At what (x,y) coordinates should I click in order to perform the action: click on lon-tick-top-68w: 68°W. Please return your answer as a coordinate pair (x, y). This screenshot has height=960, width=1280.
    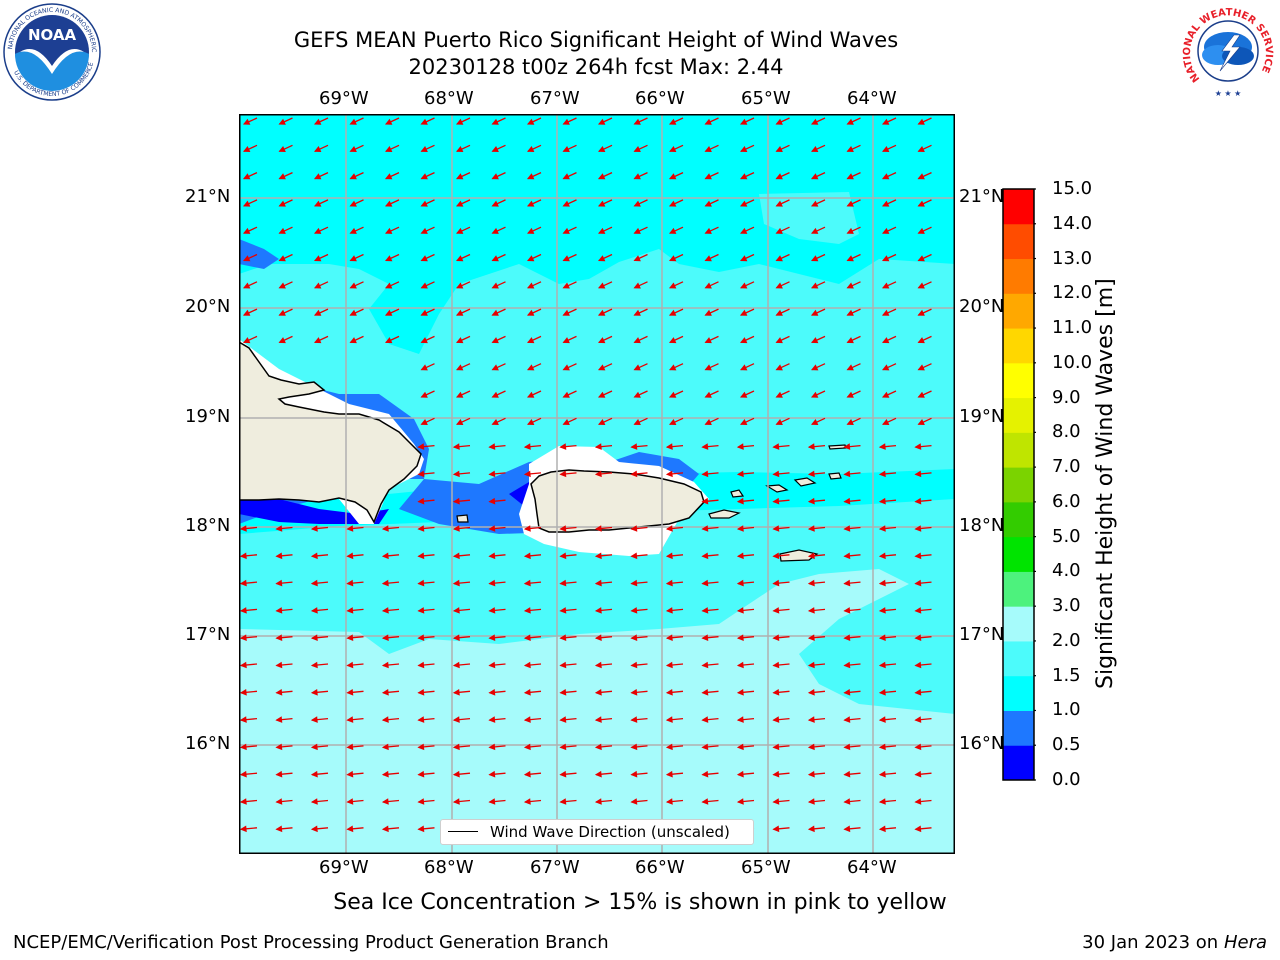
    Looking at the image, I should click on (449, 98).